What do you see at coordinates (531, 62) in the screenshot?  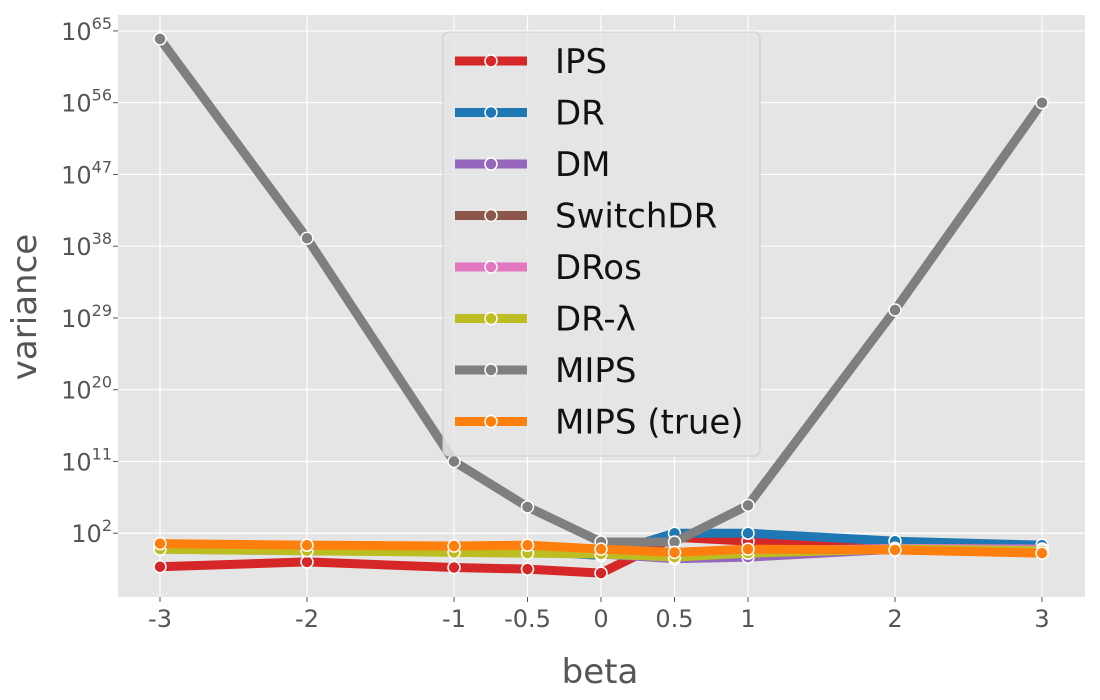 I see `legend-item: IPS` at bounding box center [531, 62].